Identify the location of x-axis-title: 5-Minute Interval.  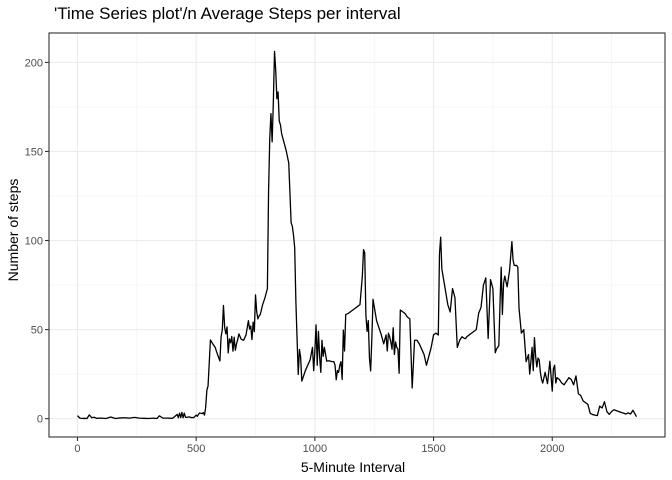
(353, 467).